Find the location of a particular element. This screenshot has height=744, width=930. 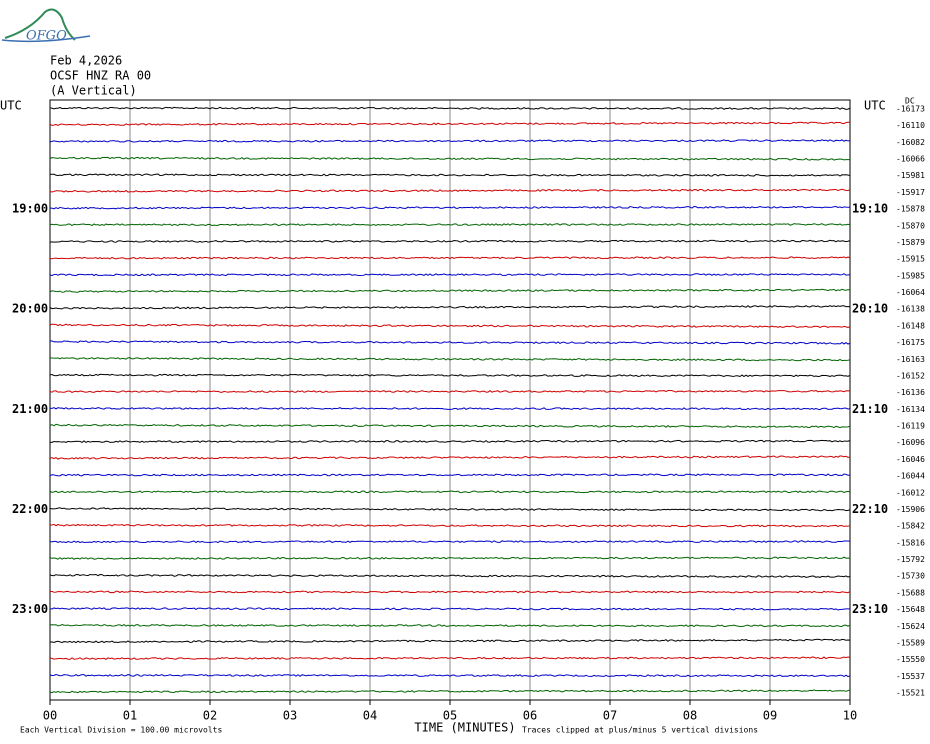

offset-label: -16119 is located at coordinates (910, 426).